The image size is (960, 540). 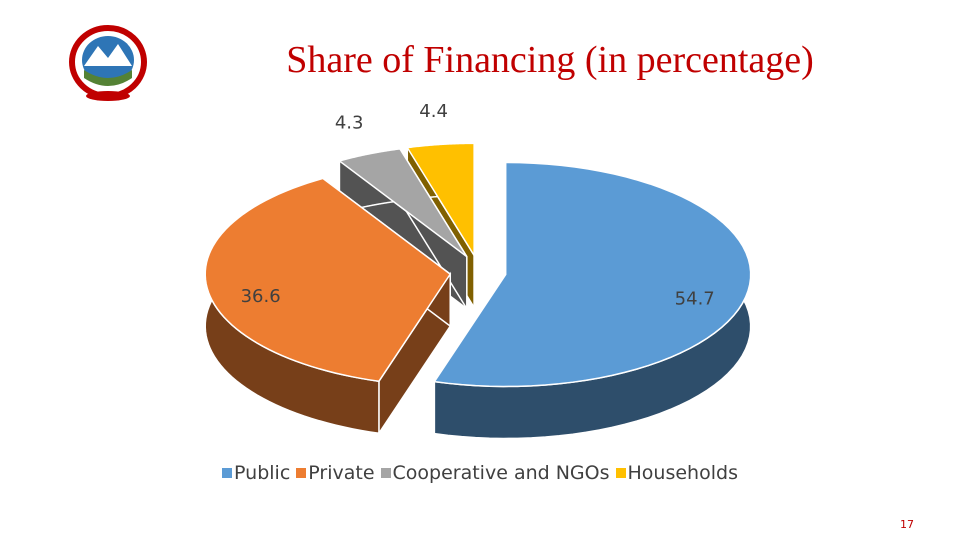 I want to click on legend-item: Private, so click(x=335, y=473).